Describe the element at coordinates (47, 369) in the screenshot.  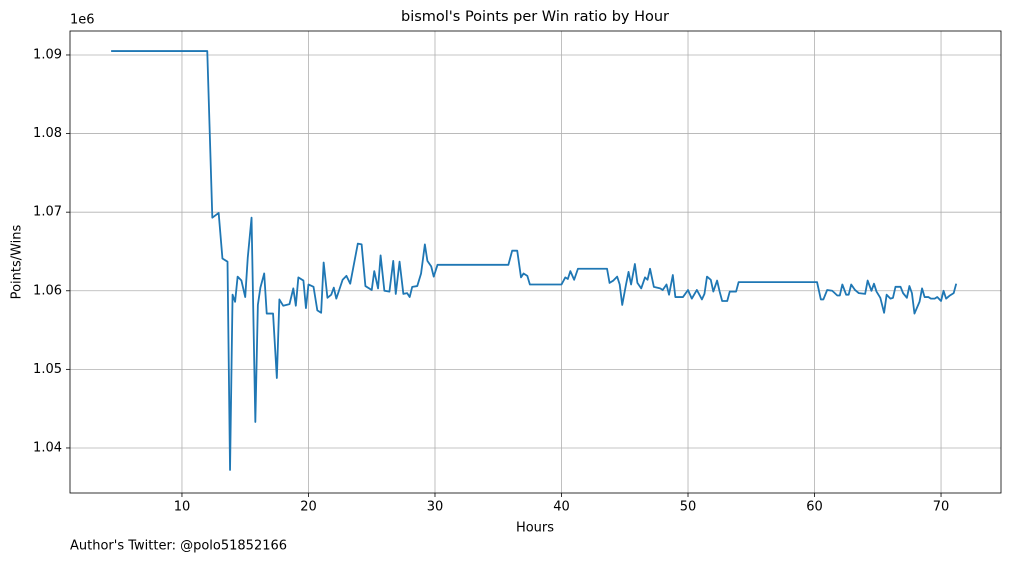
I see `y-tick-label: 1.05` at that location.